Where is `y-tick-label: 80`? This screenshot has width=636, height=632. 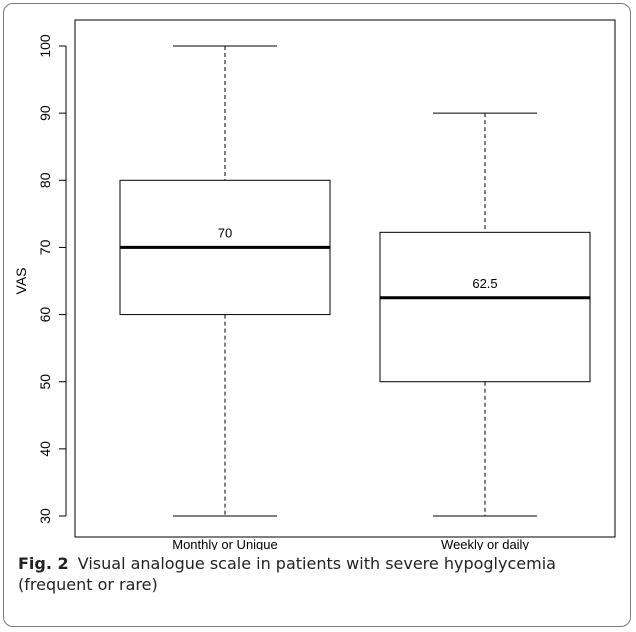 y-tick-label: 80 is located at coordinates (45, 180).